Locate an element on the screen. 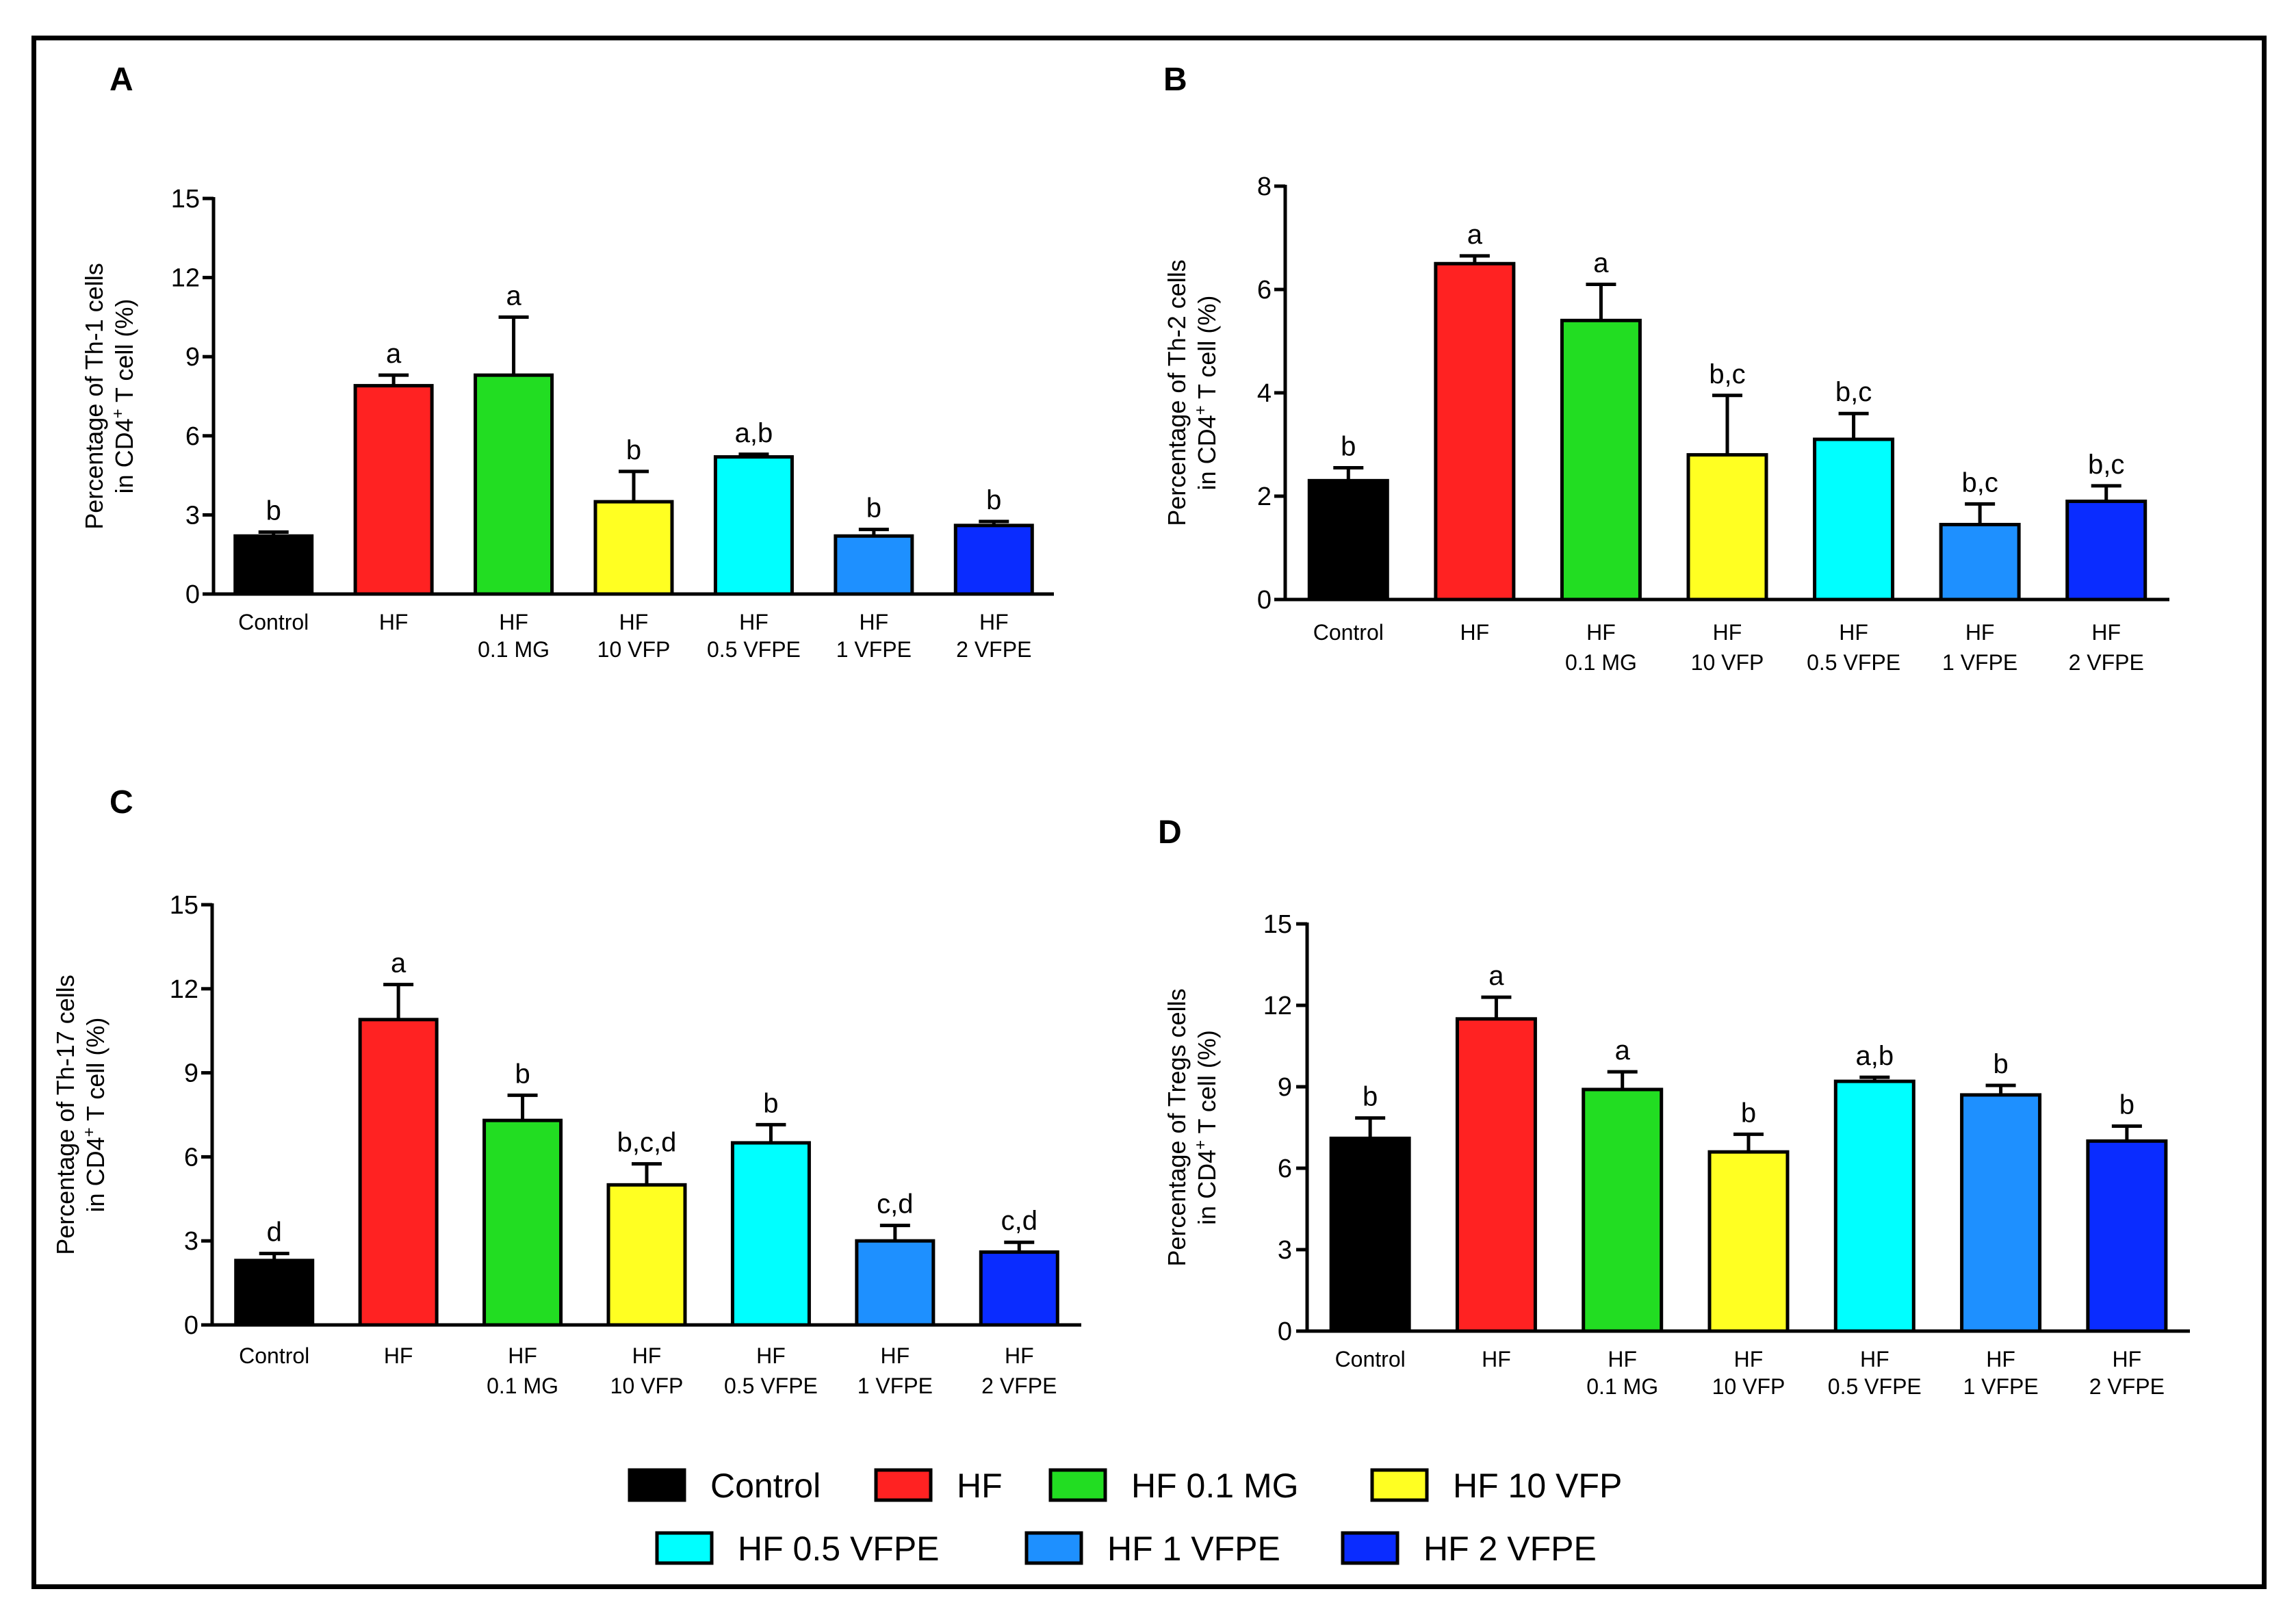 The width and height of the screenshot is (2296, 1624). y-tick-label: 4 is located at coordinates (1264, 393).